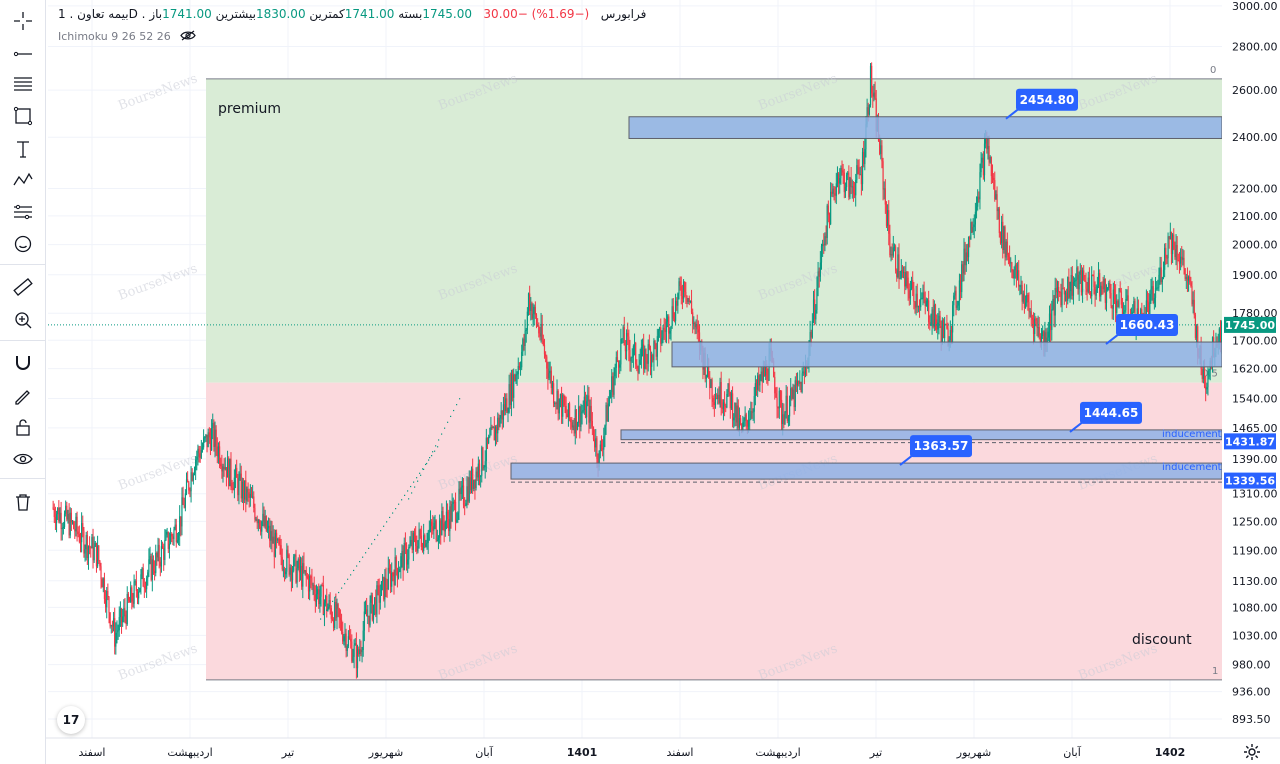 Image resolution: width=1280 pixels, height=764 pixels. What do you see at coordinates (23, 244) in the screenshot?
I see `emoji-icon` at bounding box center [23, 244].